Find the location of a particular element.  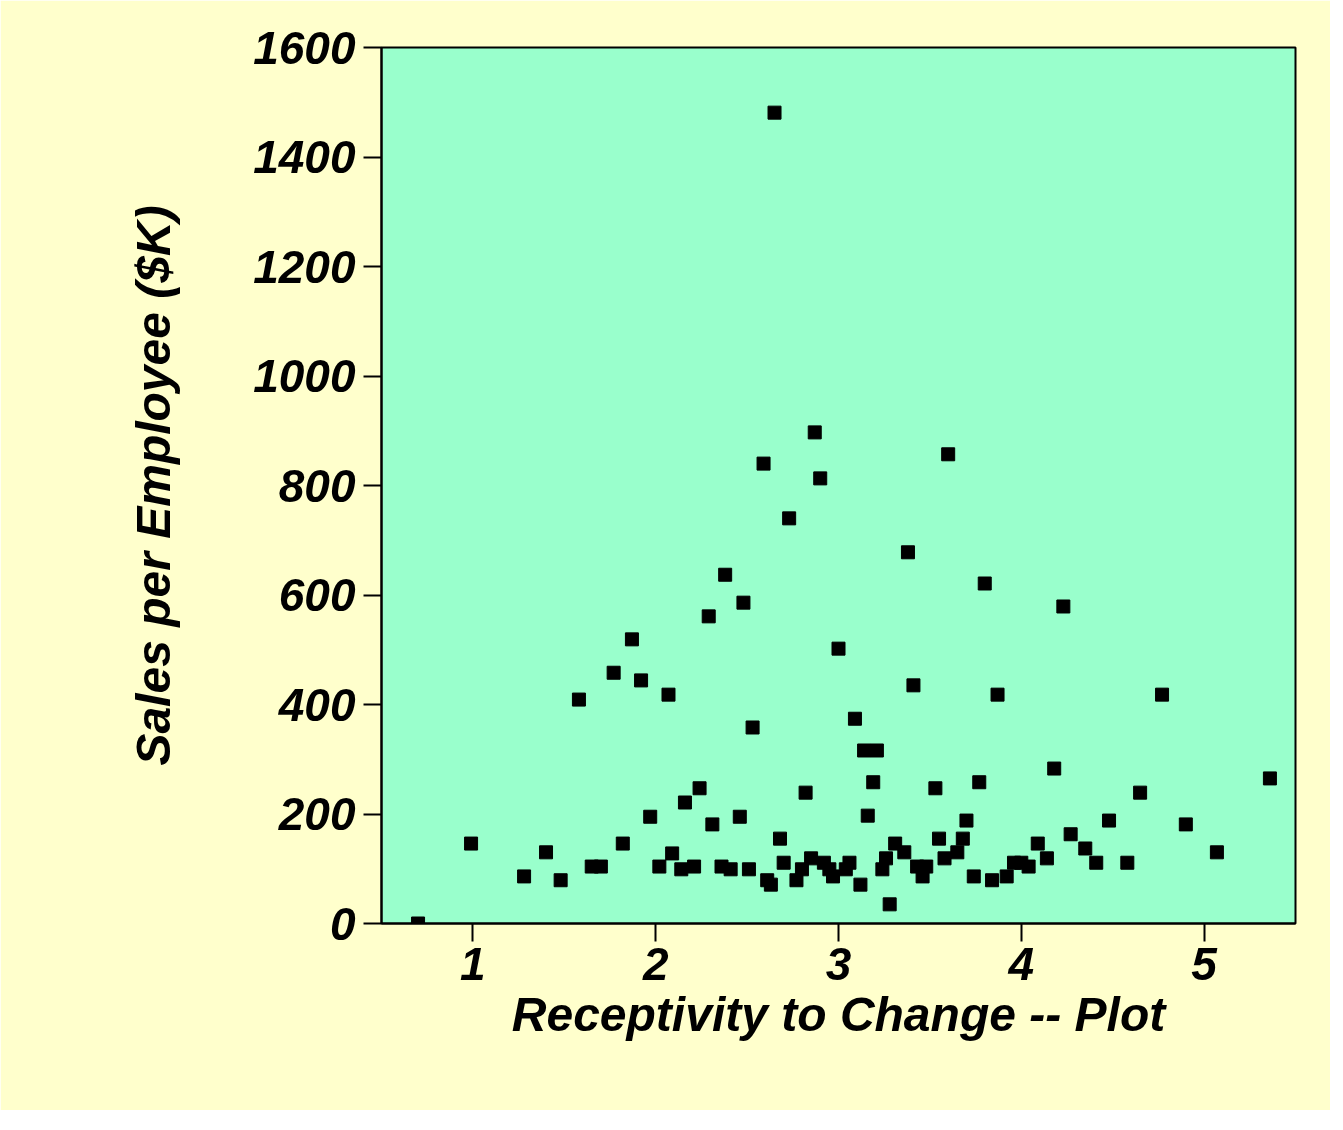

y-tick-label: 1600 is located at coordinates (304, 47).